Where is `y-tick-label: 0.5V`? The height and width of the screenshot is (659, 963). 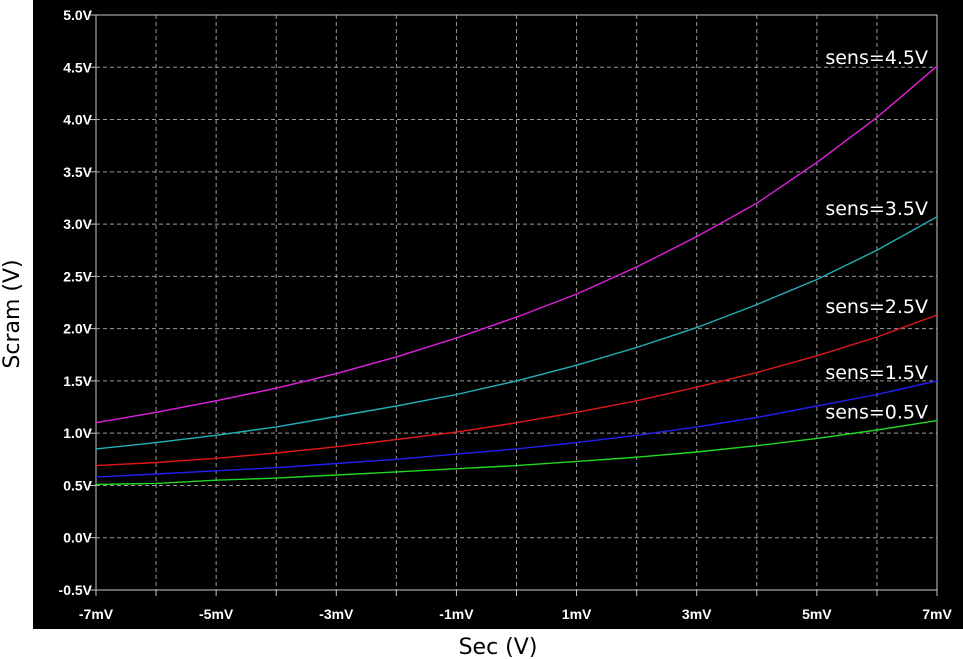 y-tick-label: 0.5V is located at coordinates (77, 485).